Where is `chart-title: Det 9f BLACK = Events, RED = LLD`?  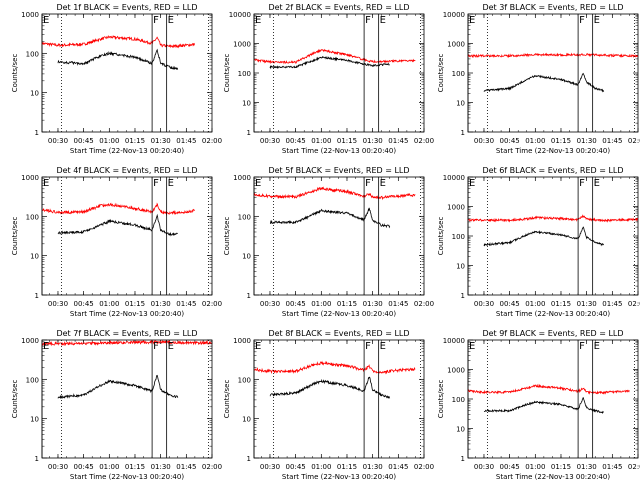
chart-title: Det 9f BLACK = Events, RED = LLD is located at coordinates (552, 333).